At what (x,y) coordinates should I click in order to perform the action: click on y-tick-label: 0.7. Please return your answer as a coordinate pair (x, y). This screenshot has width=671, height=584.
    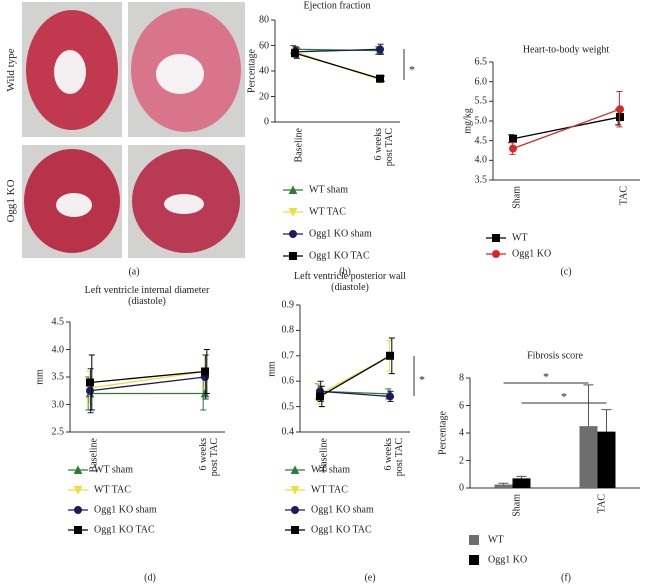
    Looking at the image, I should click on (288, 356).